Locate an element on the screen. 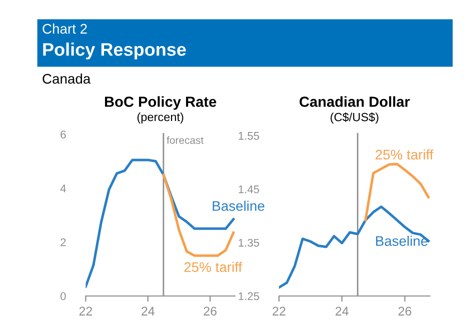 This screenshot has width=468, height=335. chart-subtitle: (C$/US$) is located at coordinates (354, 118).